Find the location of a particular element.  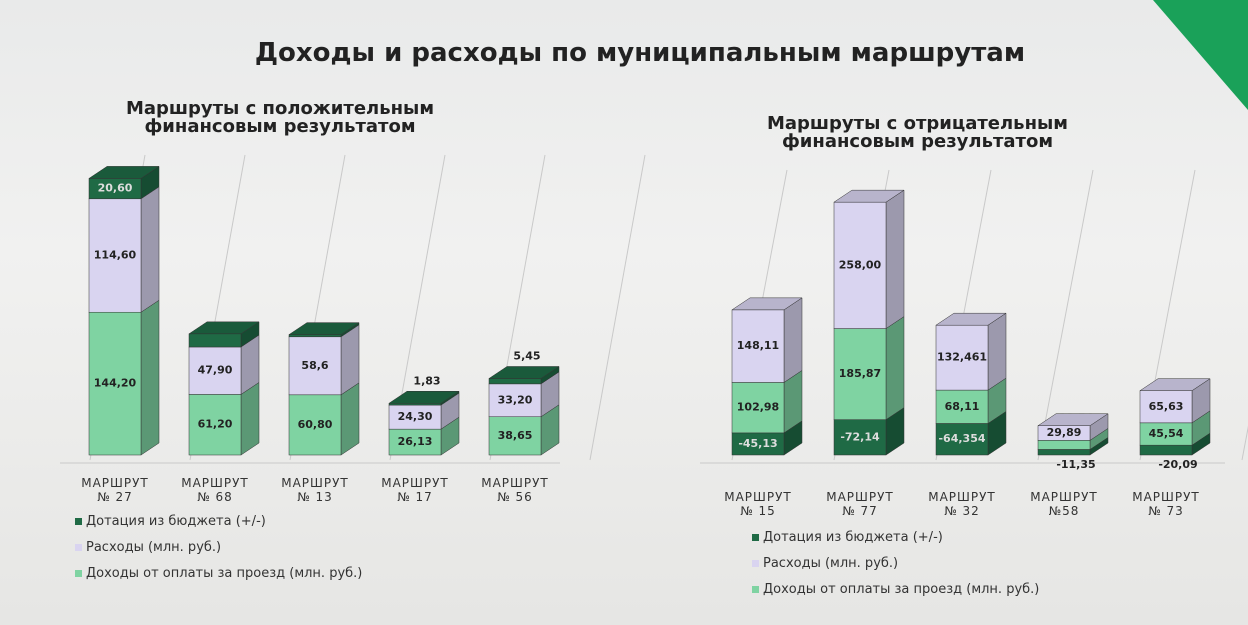

data-label: 258,00 is located at coordinates (860, 264).